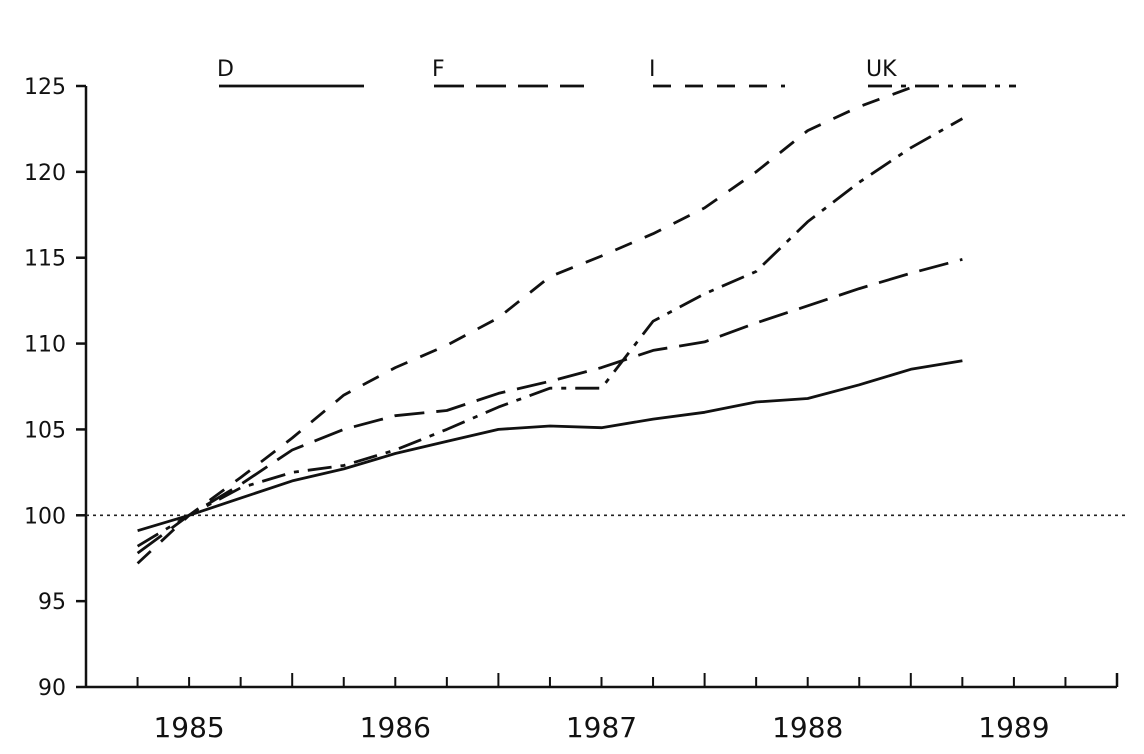 Image resolution: width=1144 pixels, height=754 pixels. I want to click on y-tick-label-105: 105, so click(45, 430).